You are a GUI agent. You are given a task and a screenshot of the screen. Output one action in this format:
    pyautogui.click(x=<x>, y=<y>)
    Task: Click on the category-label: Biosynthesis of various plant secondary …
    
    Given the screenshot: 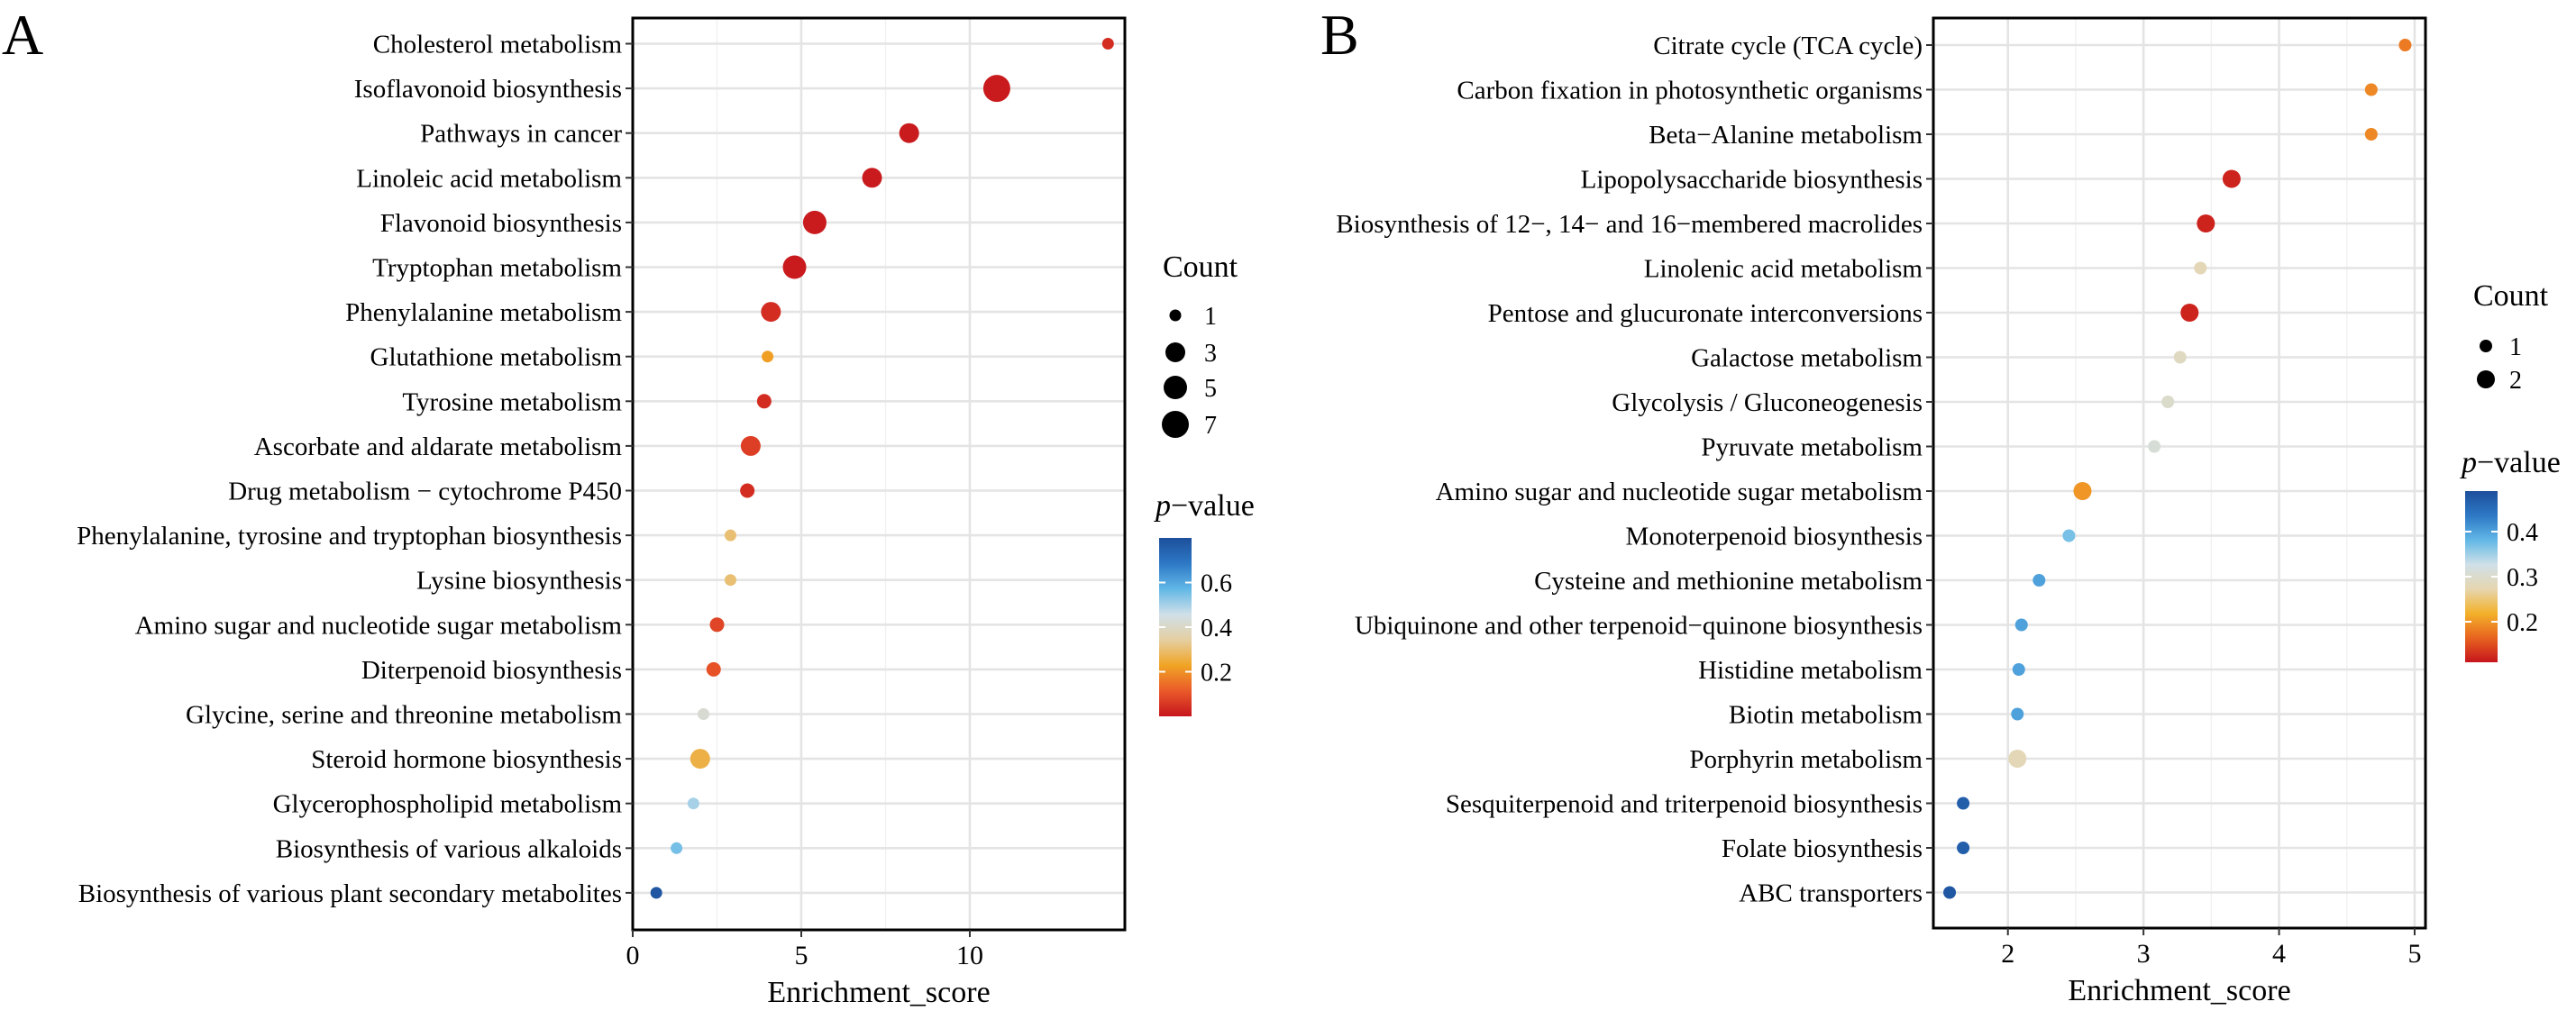 What is the action you would take?
    pyautogui.click(x=350, y=893)
    